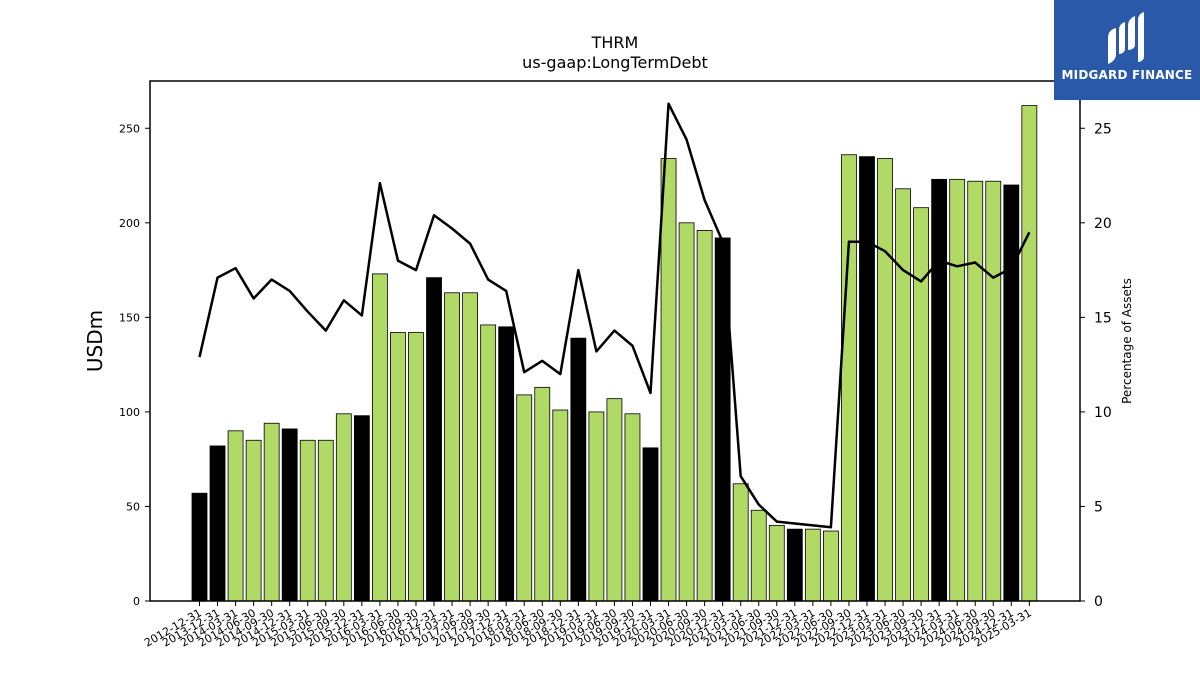 The width and height of the screenshot is (1200, 675). I want to click on chart-title: THRM, so click(615, 42).